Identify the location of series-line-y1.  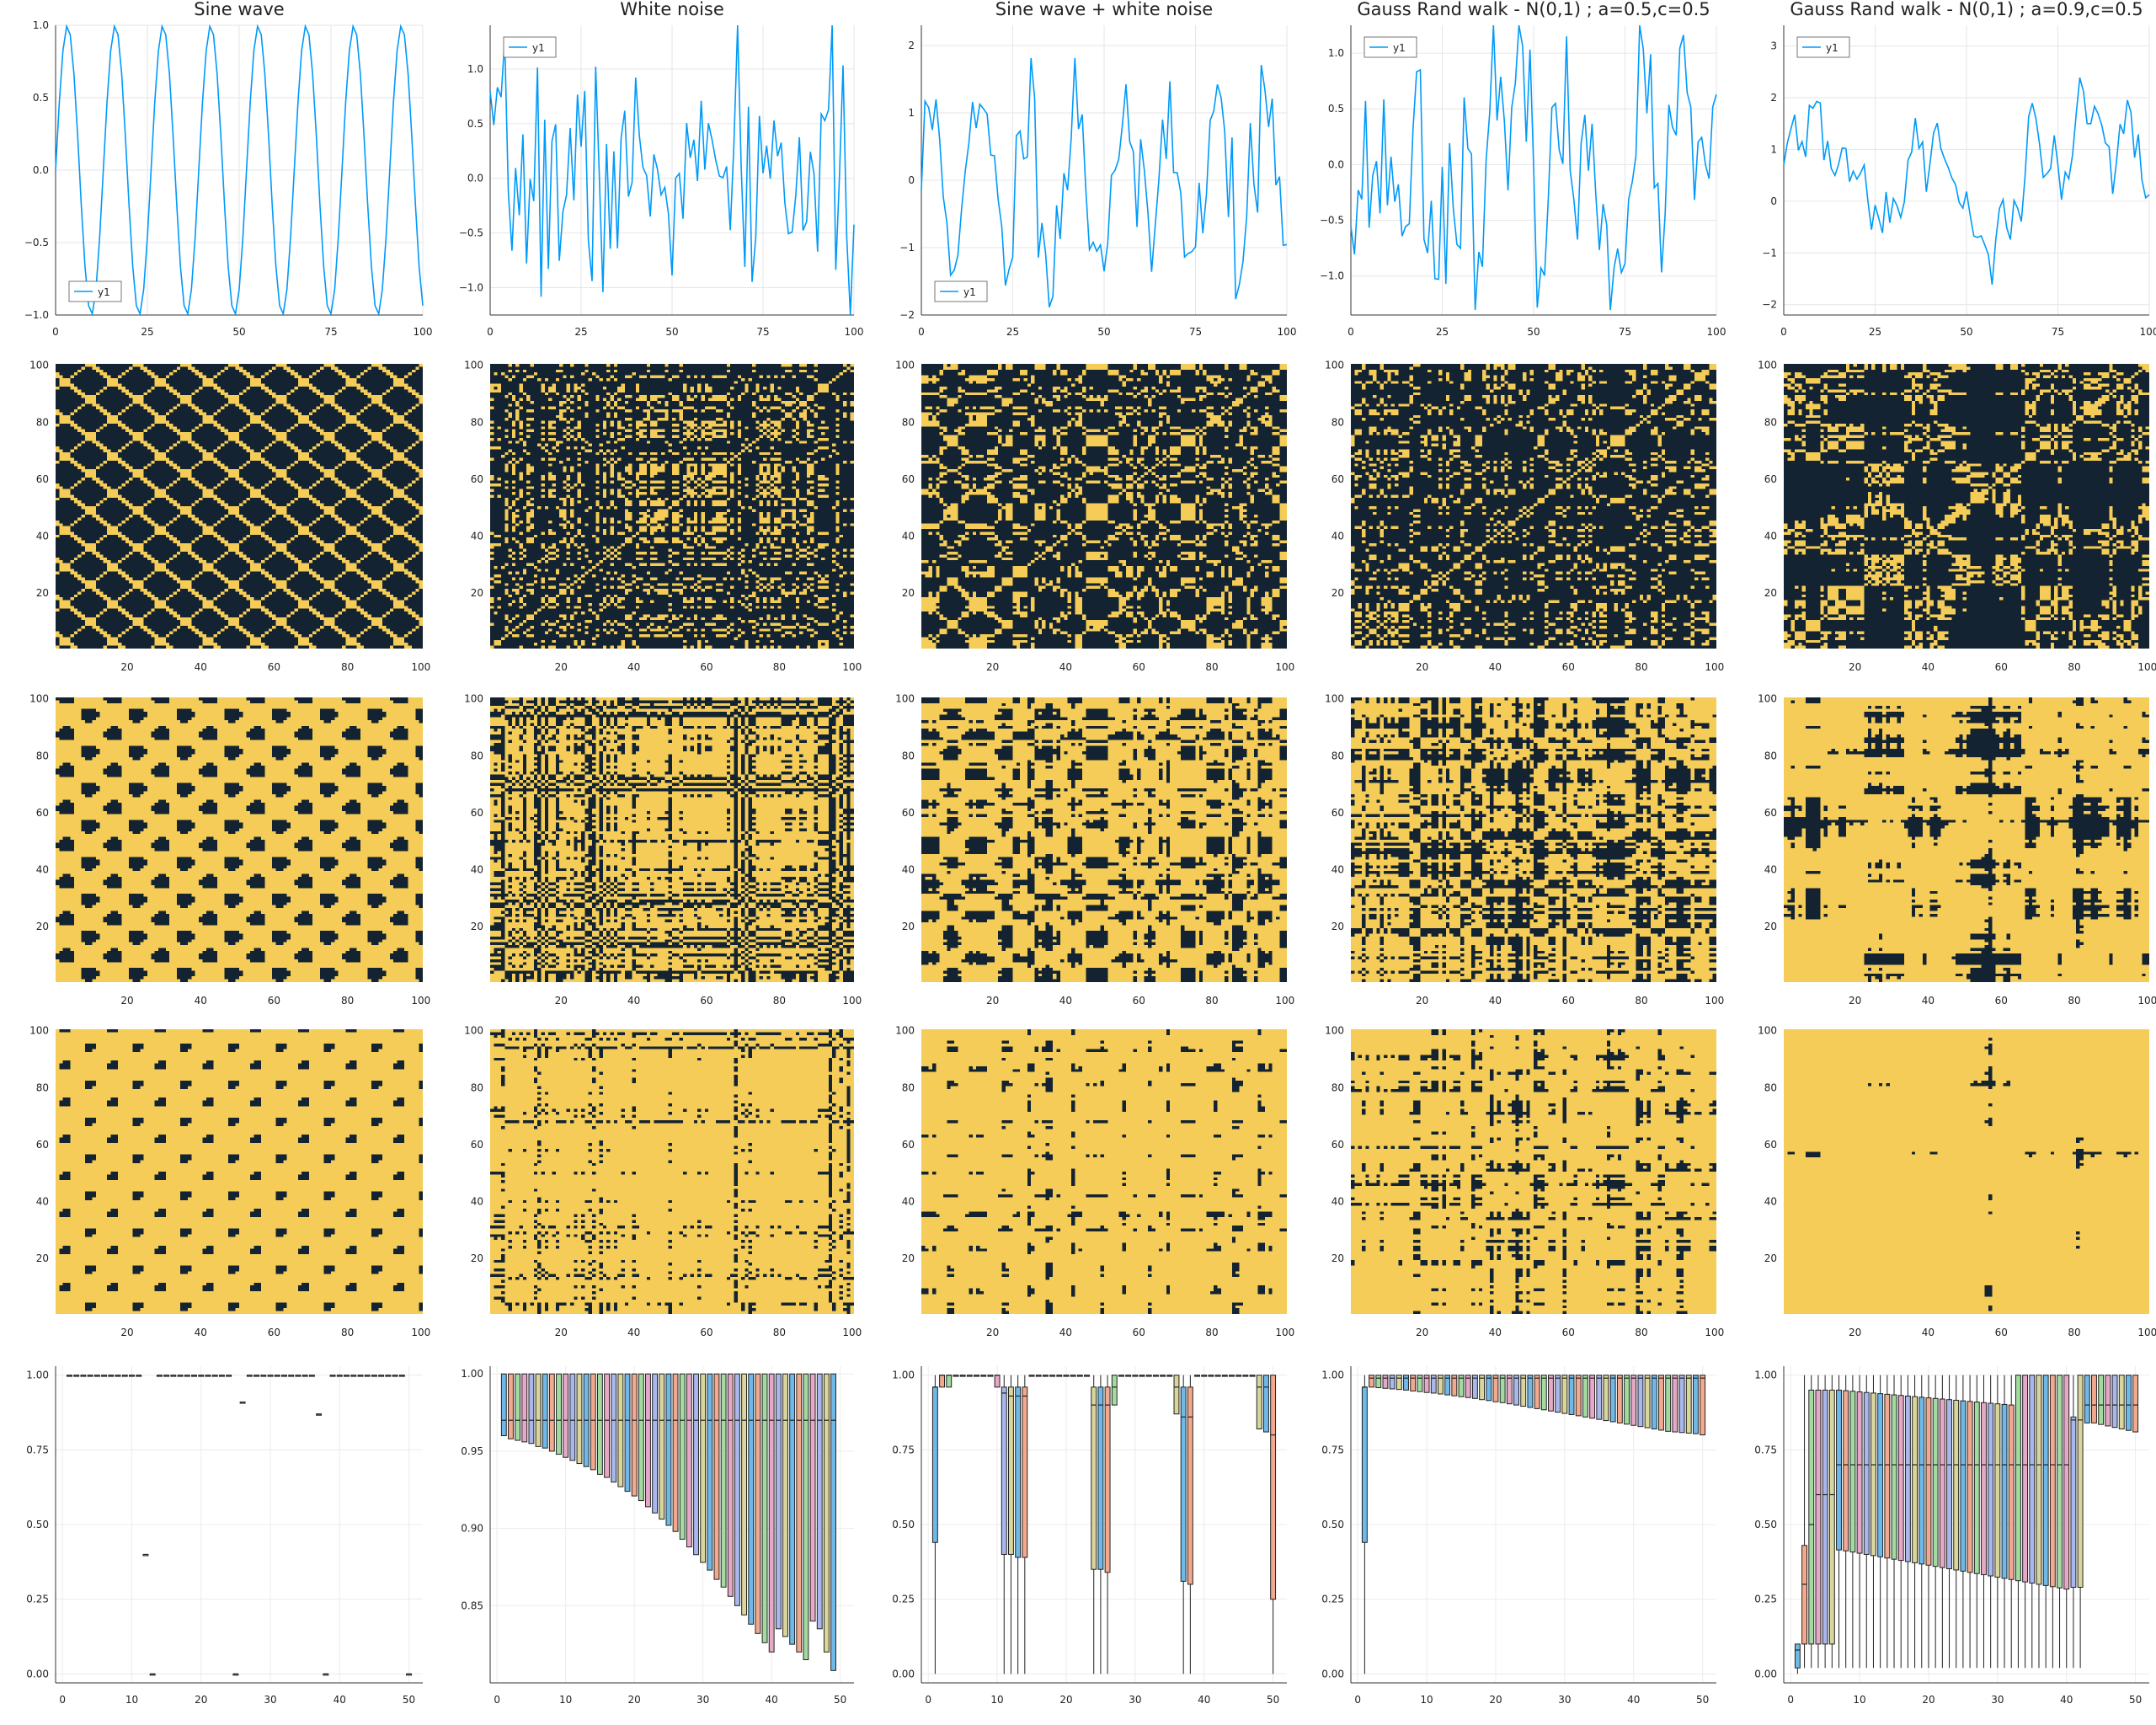
(240, 170).